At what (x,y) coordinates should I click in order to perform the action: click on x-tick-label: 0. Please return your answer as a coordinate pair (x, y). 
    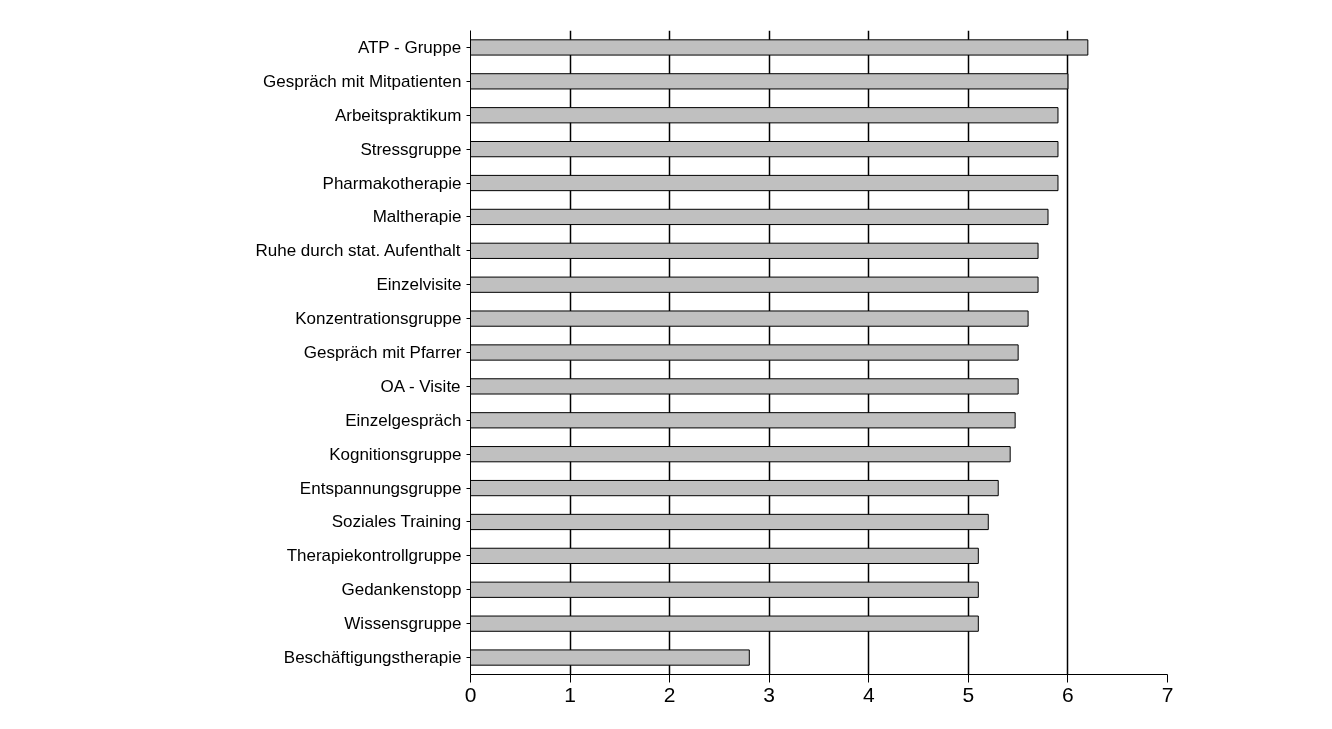
    Looking at the image, I should click on (470, 694).